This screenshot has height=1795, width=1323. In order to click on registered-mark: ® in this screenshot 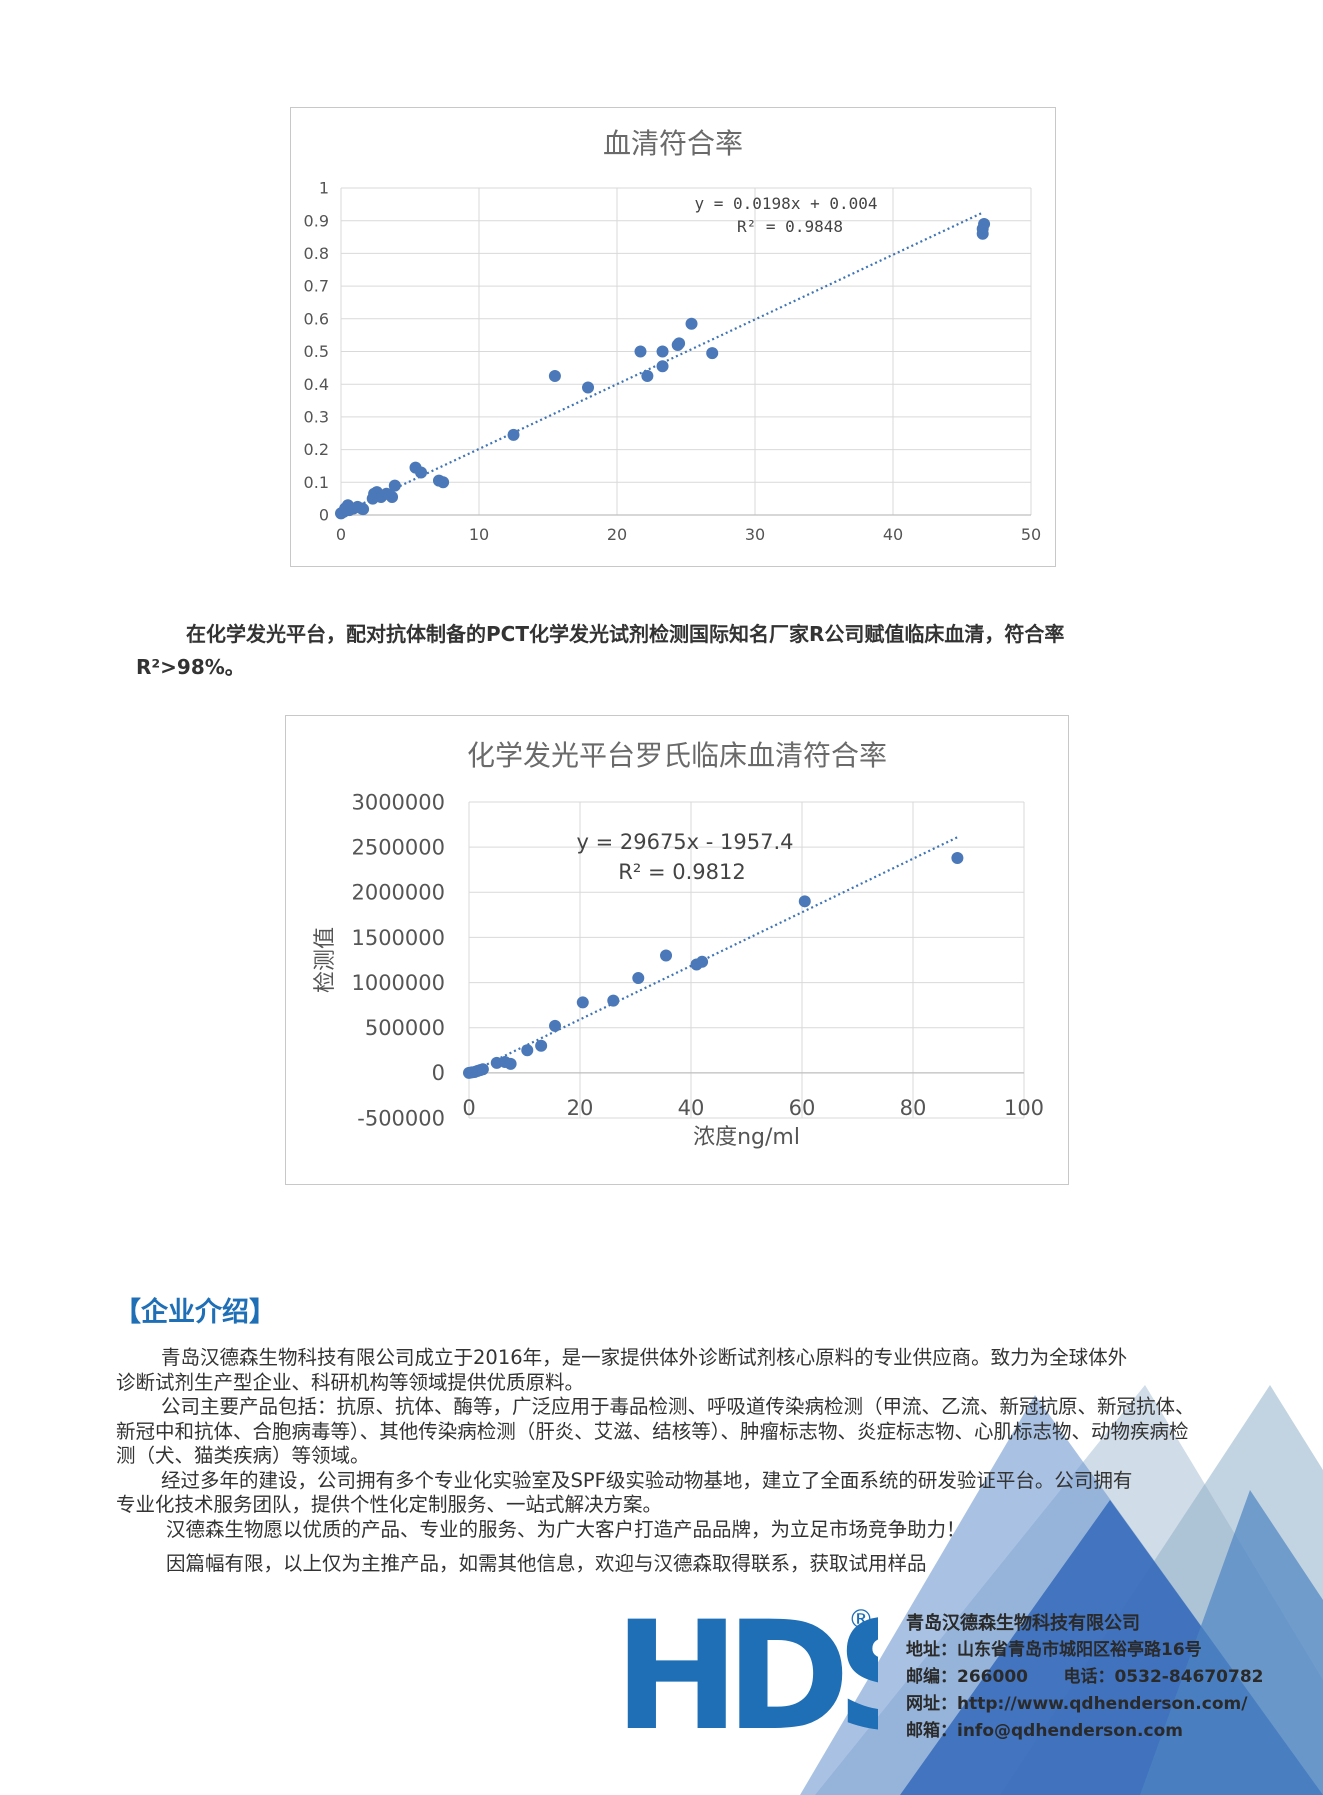, I will do `click(861, 1620)`.